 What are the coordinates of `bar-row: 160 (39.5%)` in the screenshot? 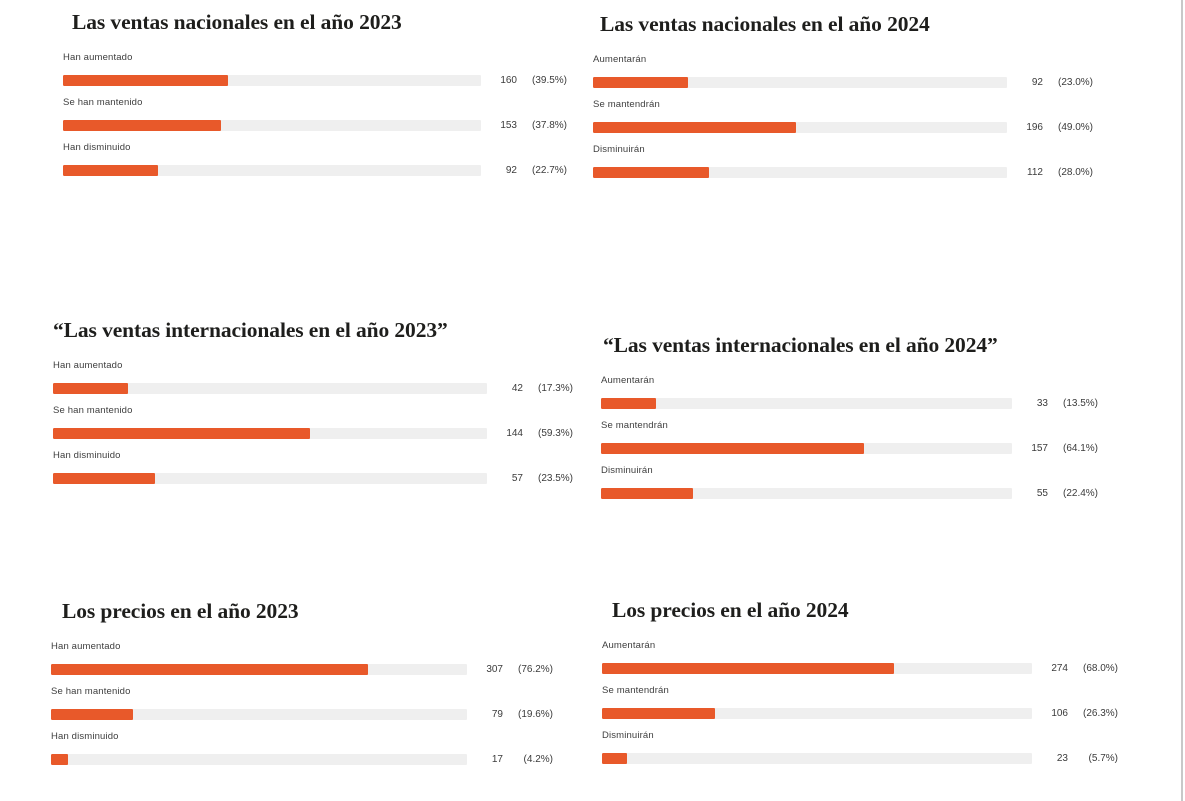 It's located at (315, 80).